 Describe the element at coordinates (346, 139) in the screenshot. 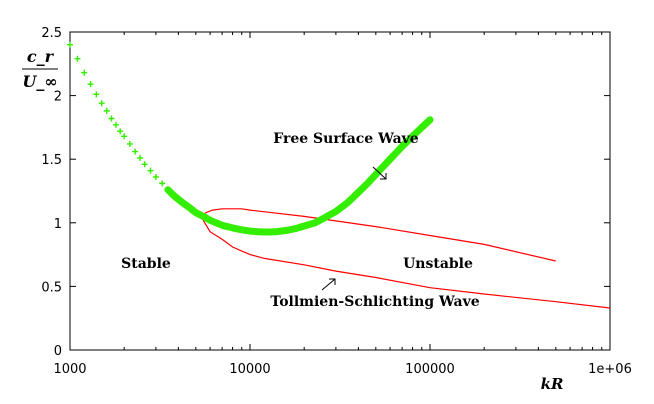

I see `annotation-free-surface-wave: Free Surface Wave` at that location.